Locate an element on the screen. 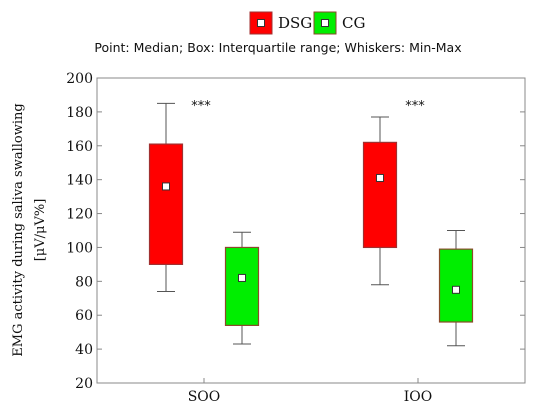  box-cg-ioo is located at coordinates (456, 288).